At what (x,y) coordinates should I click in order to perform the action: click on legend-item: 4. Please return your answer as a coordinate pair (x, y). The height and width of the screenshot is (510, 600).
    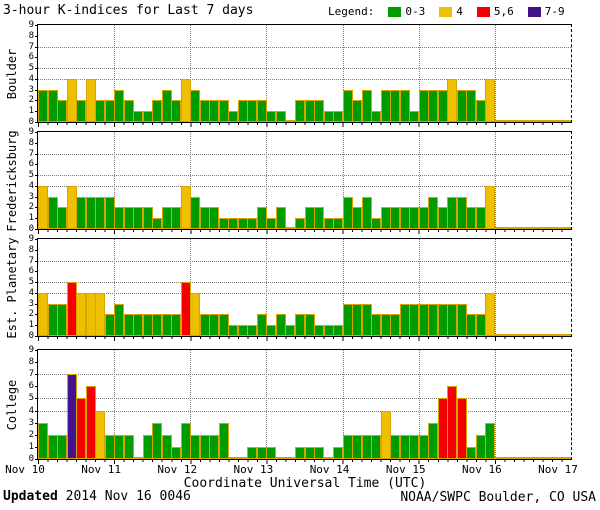
    Looking at the image, I should click on (451, 11).